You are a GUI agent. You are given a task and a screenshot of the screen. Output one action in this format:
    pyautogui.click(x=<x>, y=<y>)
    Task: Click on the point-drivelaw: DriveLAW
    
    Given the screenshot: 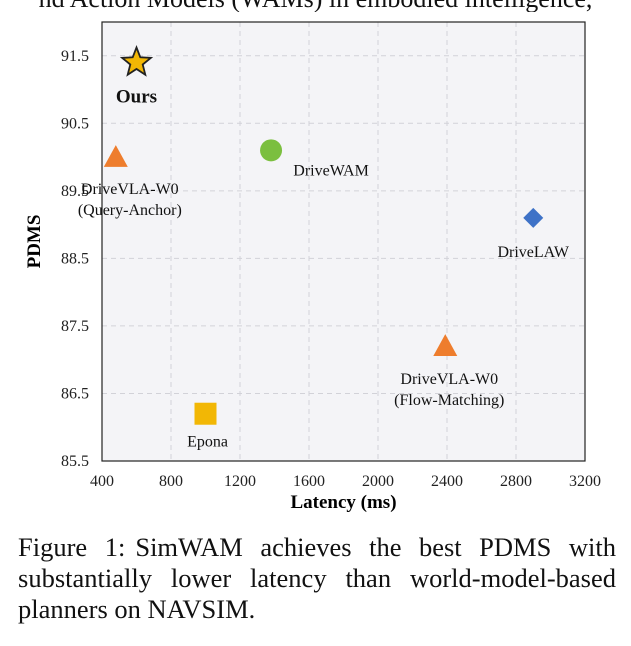 What is the action you would take?
    pyautogui.click(x=533, y=234)
    